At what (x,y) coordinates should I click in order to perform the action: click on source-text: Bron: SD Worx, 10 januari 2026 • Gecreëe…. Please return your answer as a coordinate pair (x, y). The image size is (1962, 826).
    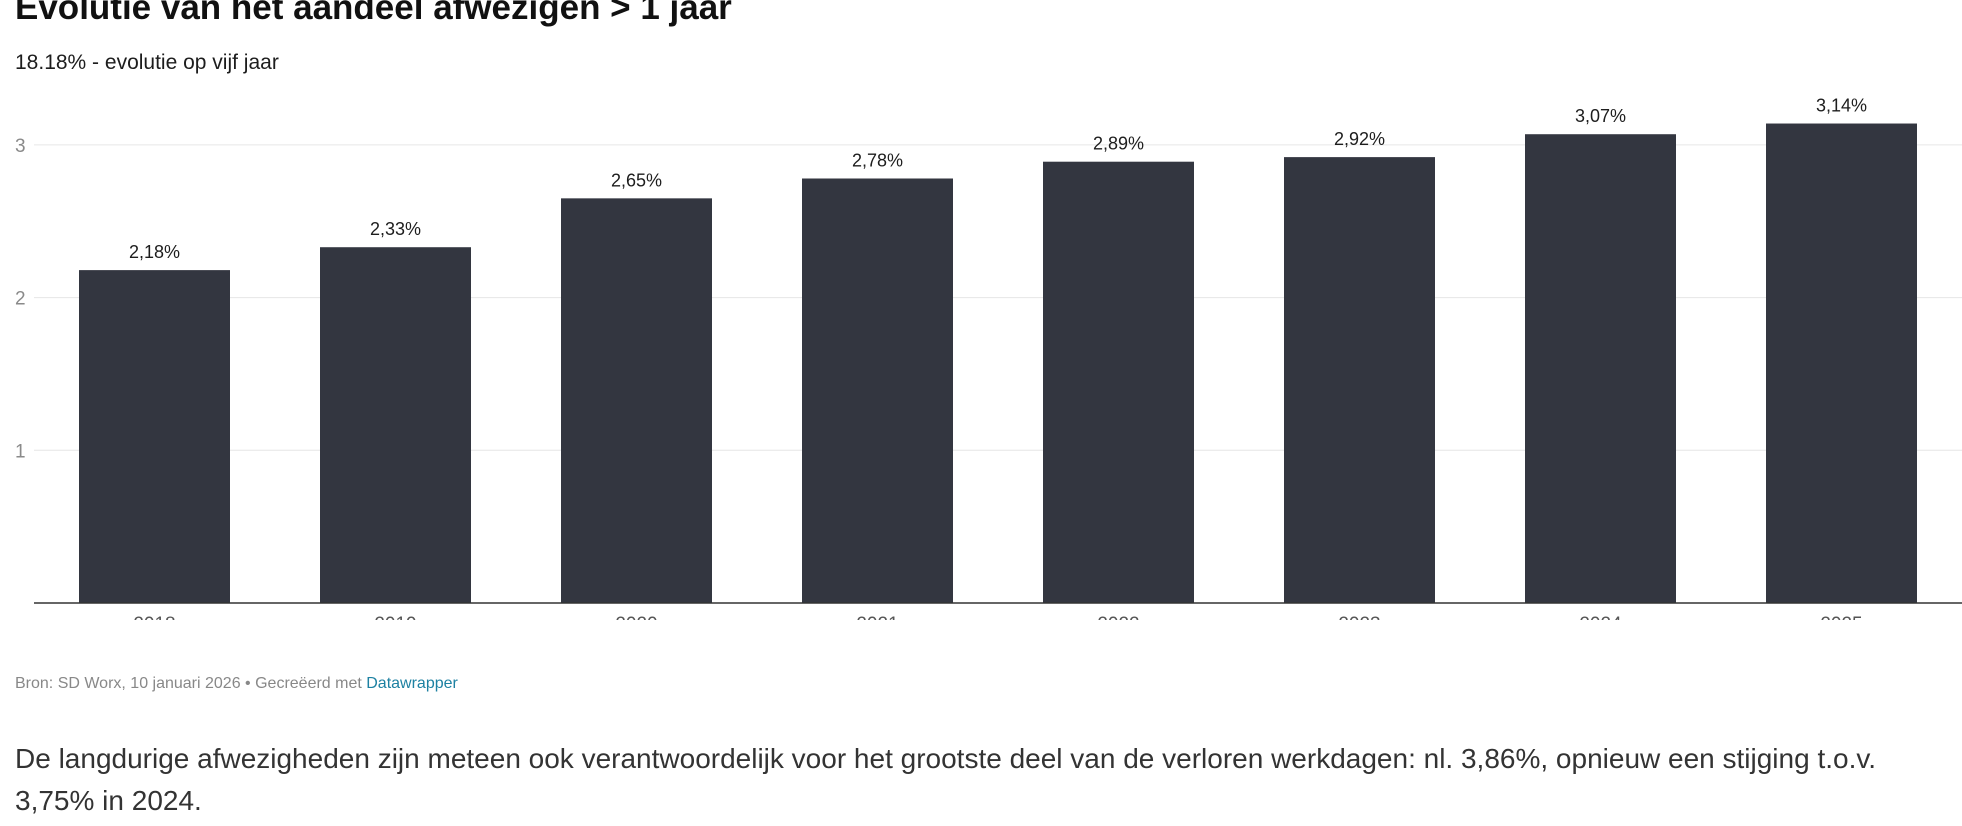
    Looking at the image, I should click on (191, 683).